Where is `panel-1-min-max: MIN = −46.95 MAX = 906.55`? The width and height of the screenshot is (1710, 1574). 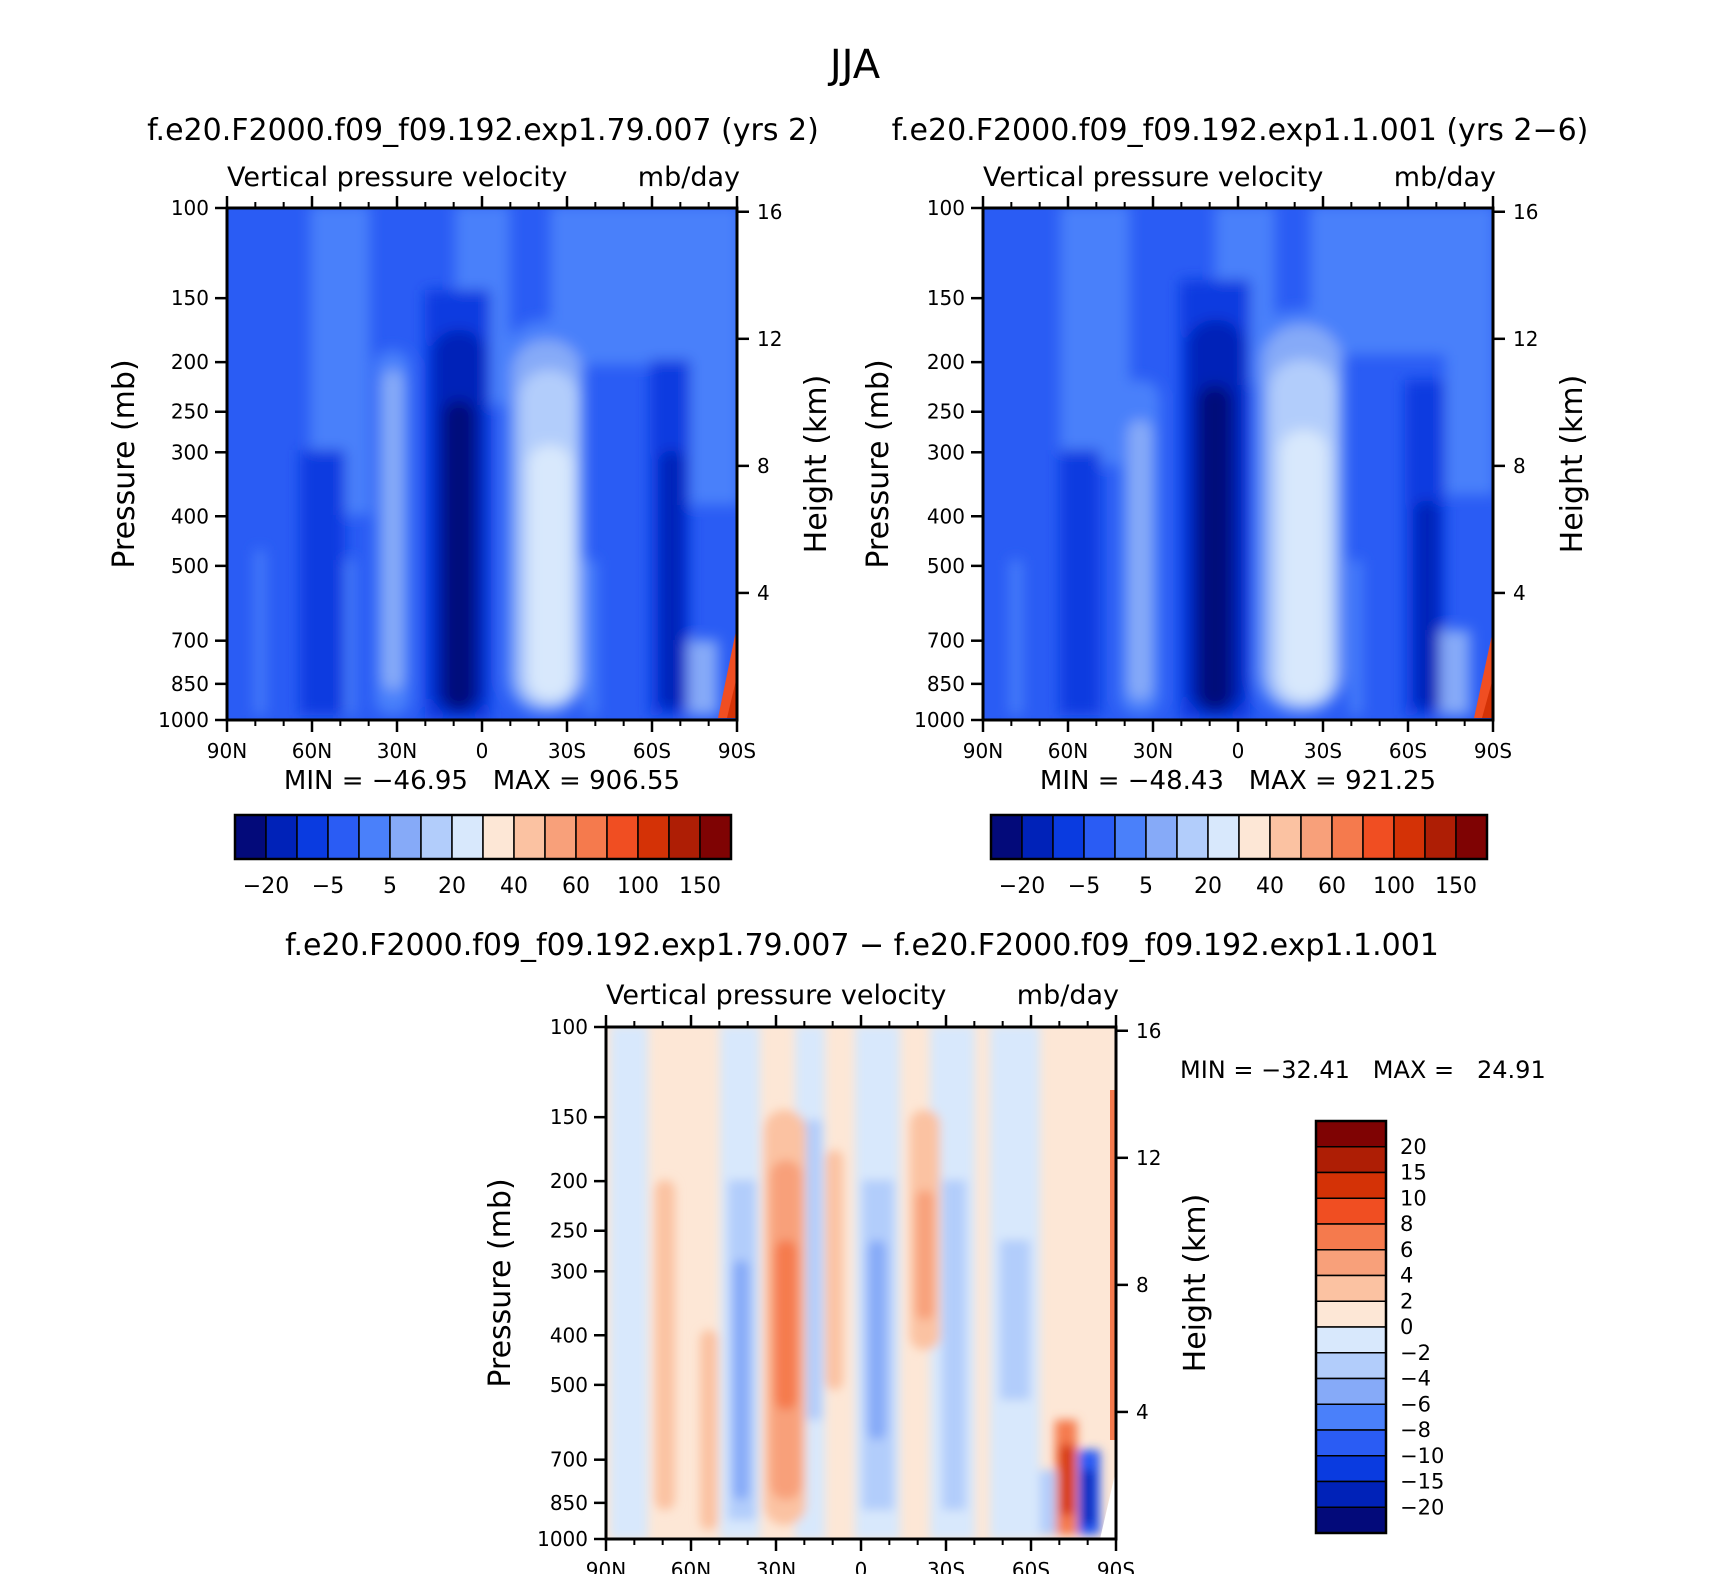 panel-1-min-max: MIN = −46.95 MAX = 906.55 is located at coordinates (482, 781).